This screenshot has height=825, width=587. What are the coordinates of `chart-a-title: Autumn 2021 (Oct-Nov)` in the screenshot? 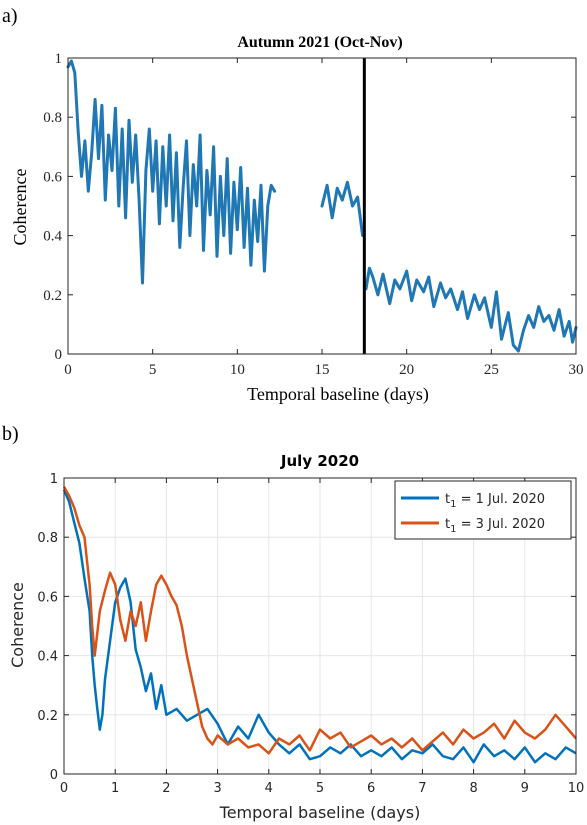 It's located at (319, 42).